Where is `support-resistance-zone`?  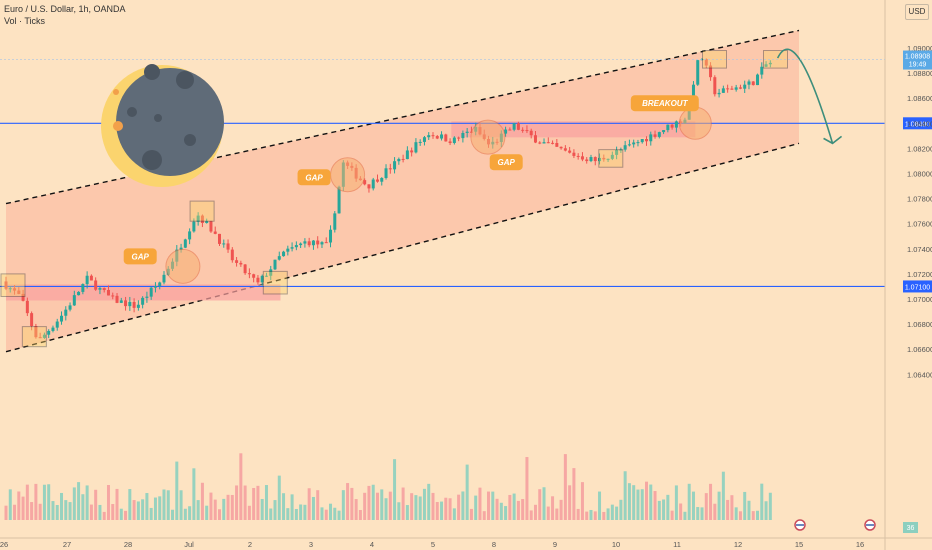 support-resistance-zone is located at coordinates (573, 129).